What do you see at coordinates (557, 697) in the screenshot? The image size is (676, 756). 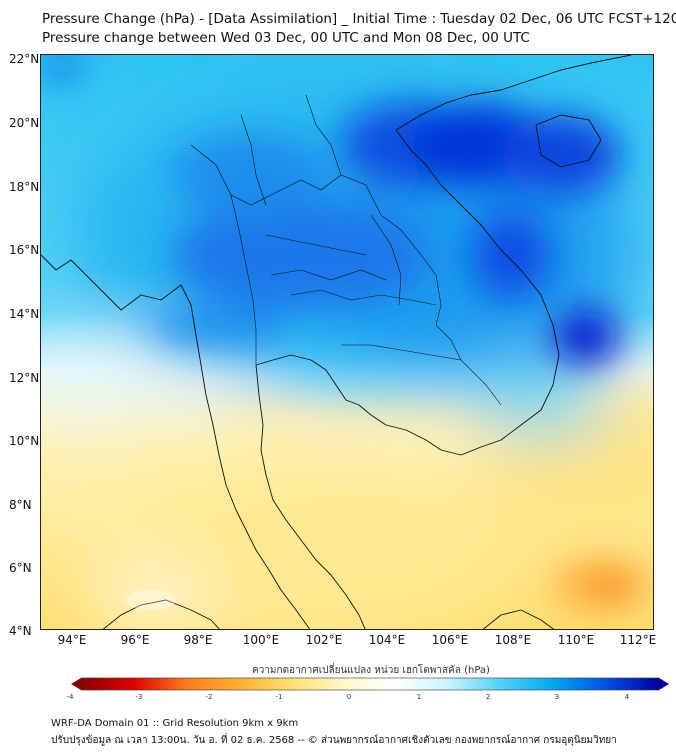 I see `colorbar-tick: 3` at bounding box center [557, 697].